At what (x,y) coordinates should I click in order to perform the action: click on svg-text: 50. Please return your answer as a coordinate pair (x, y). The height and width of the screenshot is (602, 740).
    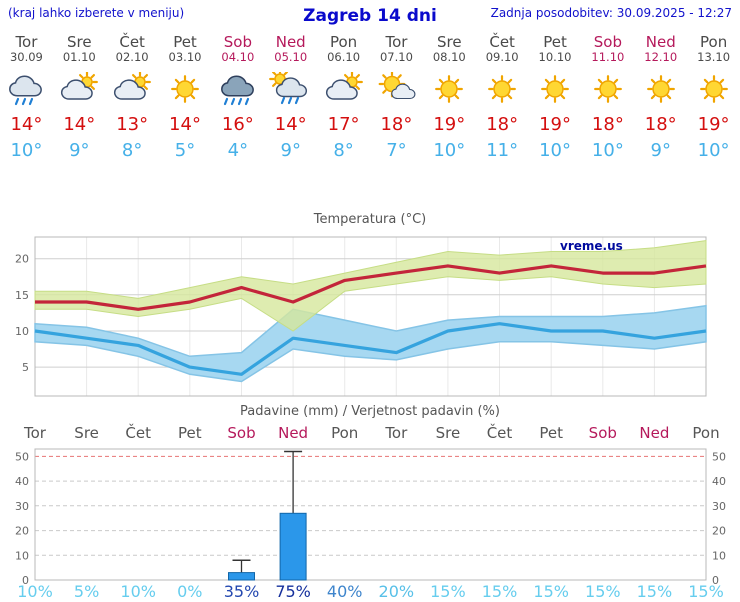
    Looking at the image, I should click on (719, 456).